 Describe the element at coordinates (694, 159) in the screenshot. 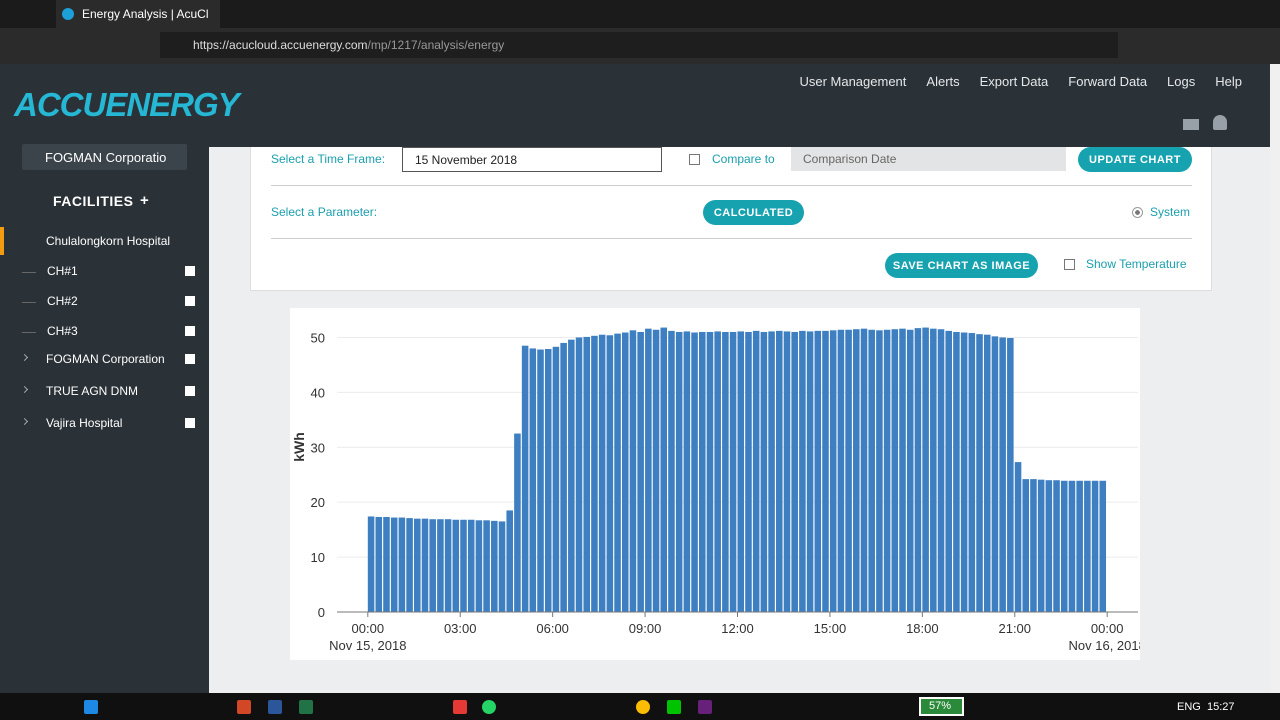

I see `compare-checkbox` at that location.